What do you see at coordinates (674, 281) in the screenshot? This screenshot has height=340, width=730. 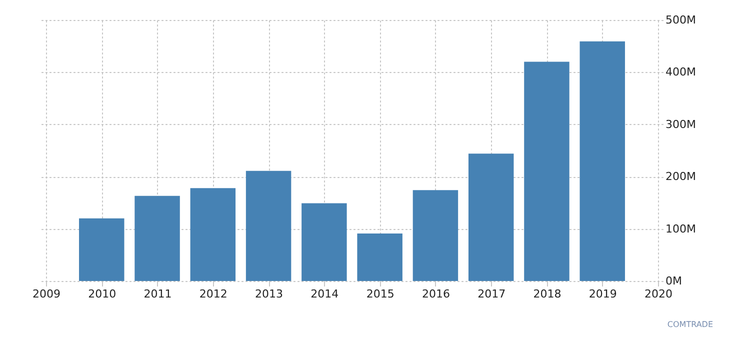 I see `y-tick-label: 0M` at bounding box center [674, 281].